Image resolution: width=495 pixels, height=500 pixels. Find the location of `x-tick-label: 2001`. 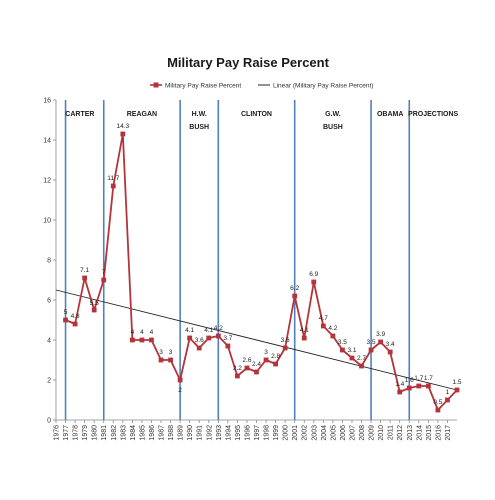

x-tick-label: 2001 is located at coordinates (295, 433).